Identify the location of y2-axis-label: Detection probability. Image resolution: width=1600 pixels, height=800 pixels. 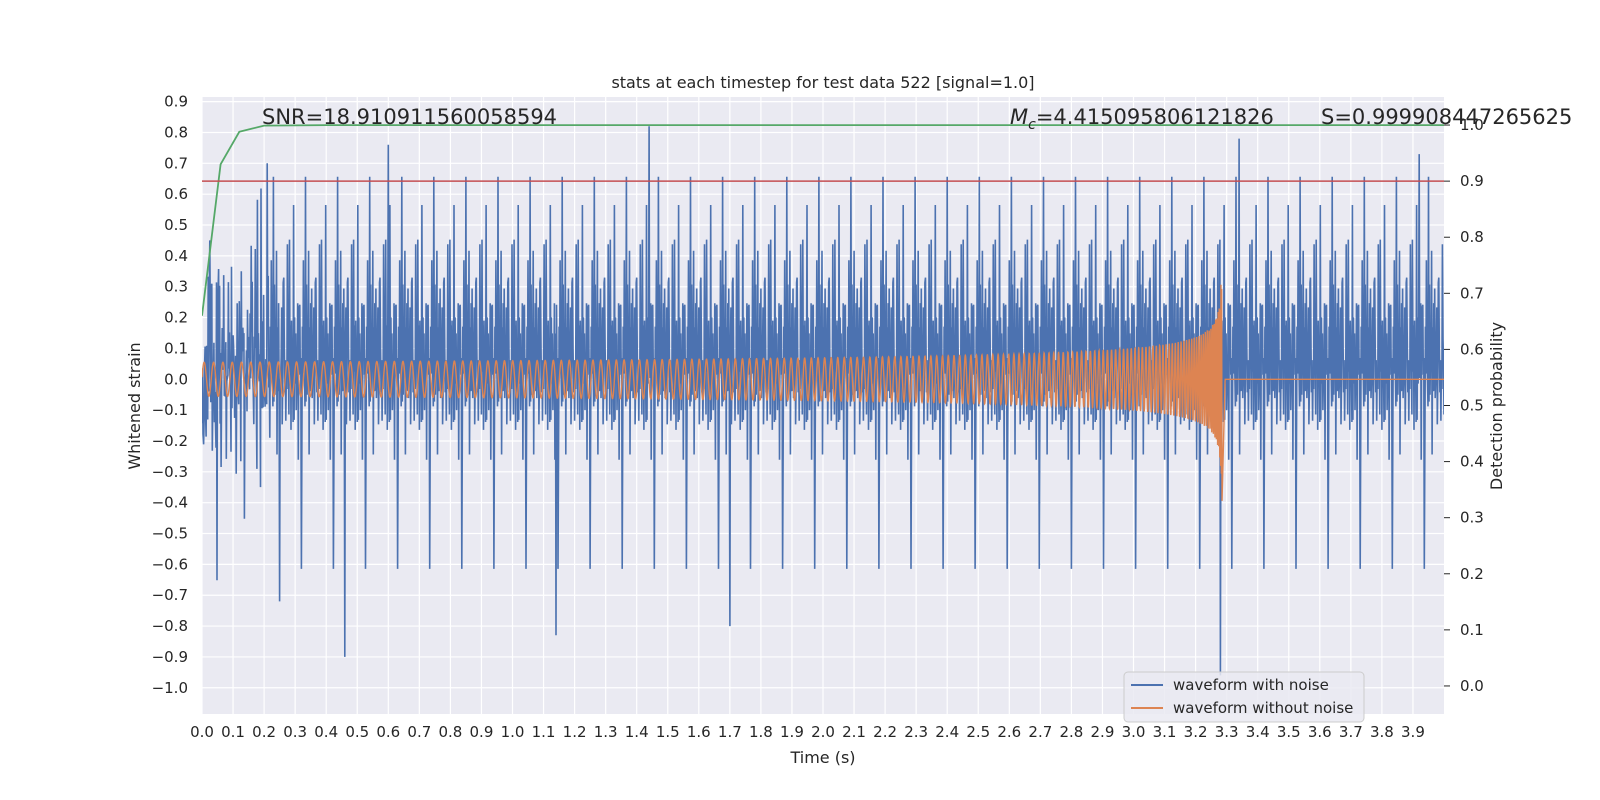
(1496, 406).